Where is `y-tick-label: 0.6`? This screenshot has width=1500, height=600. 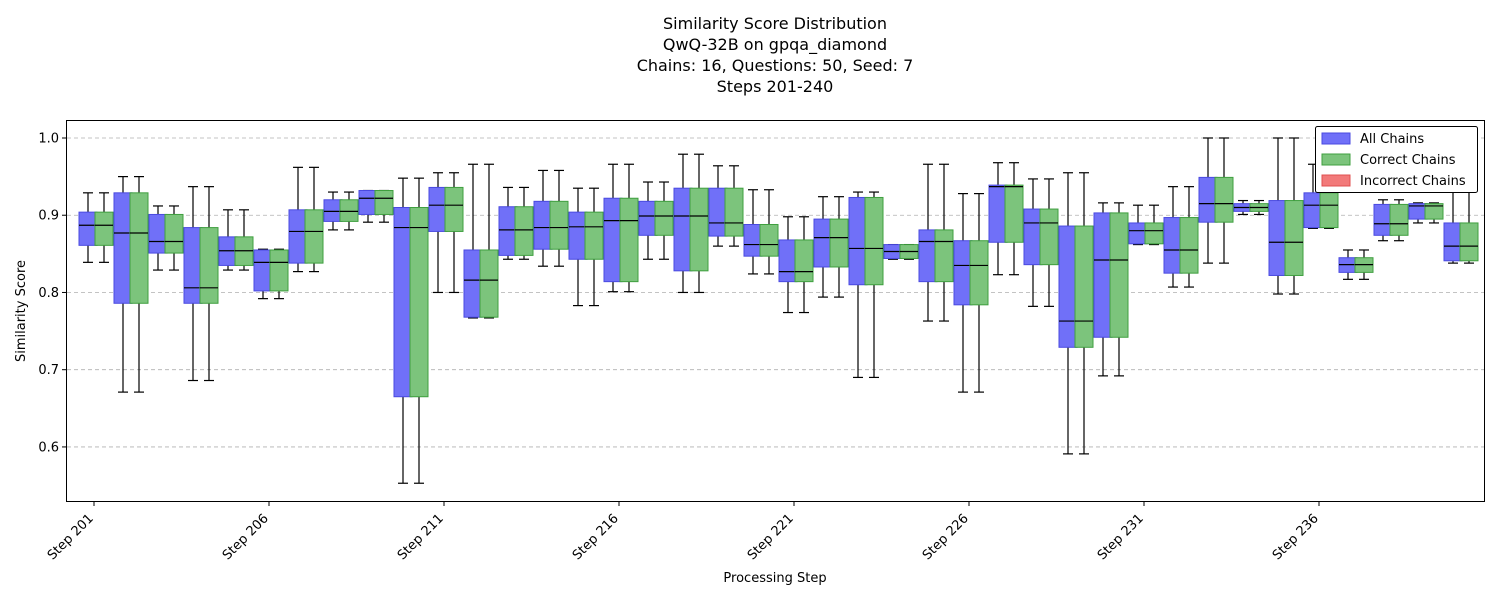
y-tick-label: 0.6 is located at coordinates (48, 447).